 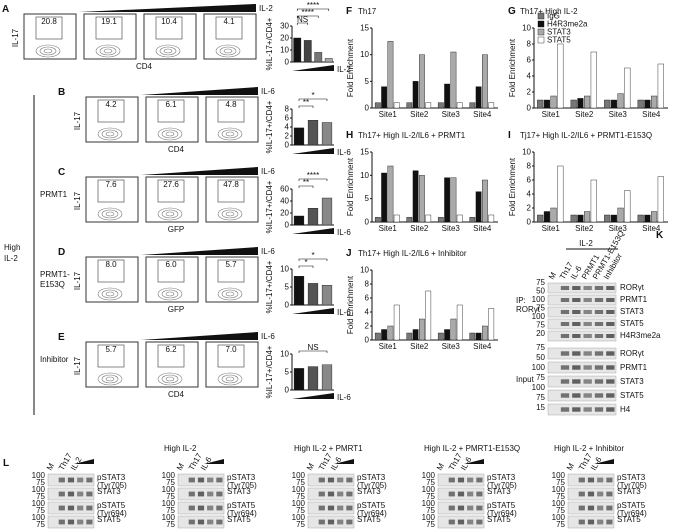 What do you see at coordinates (231, 104) in the screenshot?
I see `gate-value: 4.8` at bounding box center [231, 104].